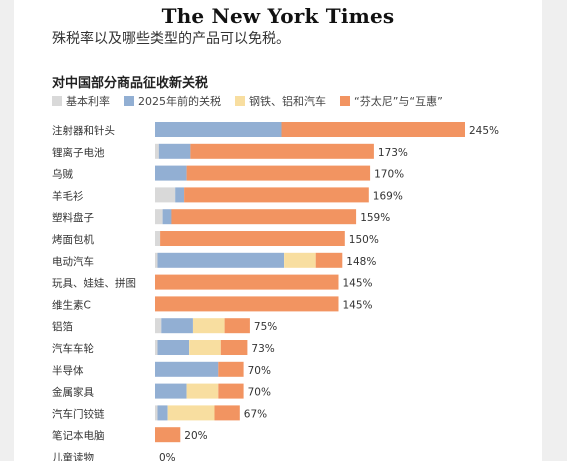  What do you see at coordinates (114, 456) in the screenshot?
I see `bar-row: 儿童读物 0%` at bounding box center [114, 456].